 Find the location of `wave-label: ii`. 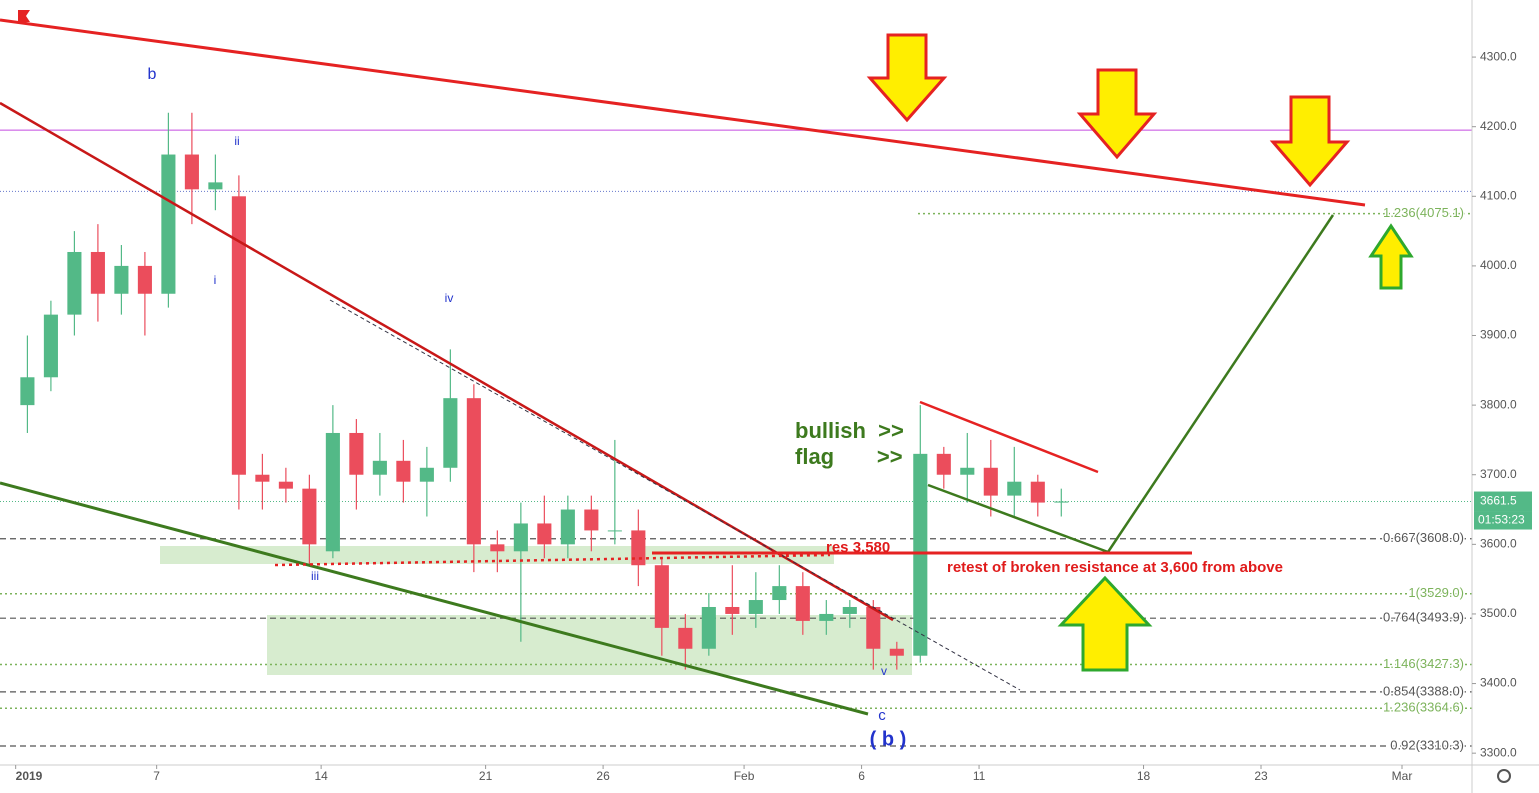

wave-label: ii is located at coordinates (236, 141).